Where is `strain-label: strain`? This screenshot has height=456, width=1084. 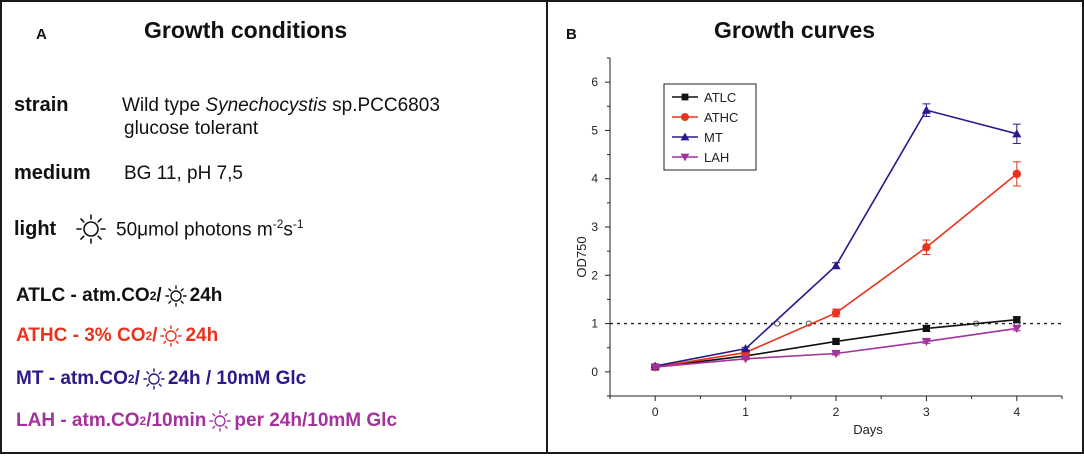
strain-label: strain is located at coordinates (41, 105).